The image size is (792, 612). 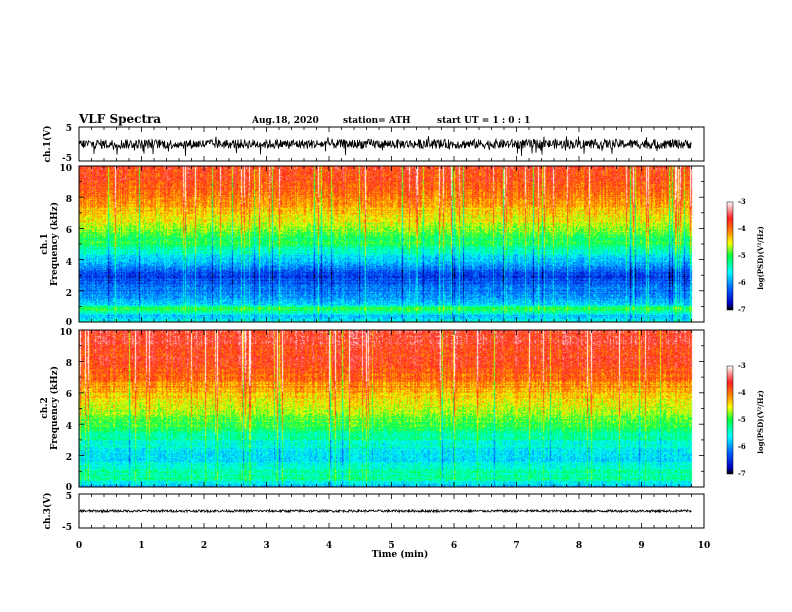 I want to click on ch1-waveform-ylabel: ch.1(V), so click(x=47, y=144).